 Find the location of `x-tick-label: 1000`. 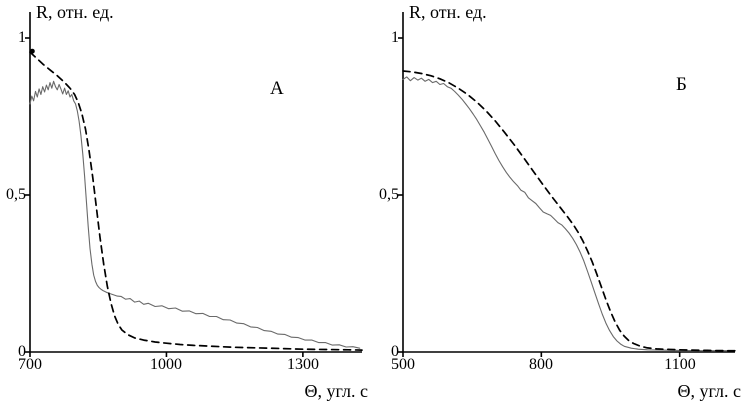

x-tick-label: 1000 is located at coordinates (166, 364).